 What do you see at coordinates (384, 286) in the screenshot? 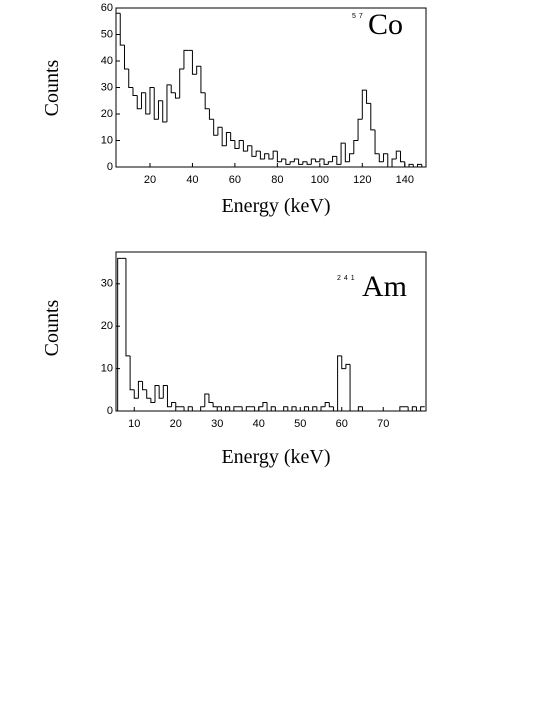
I see `chart-title: Am` at bounding box center [384, 286].